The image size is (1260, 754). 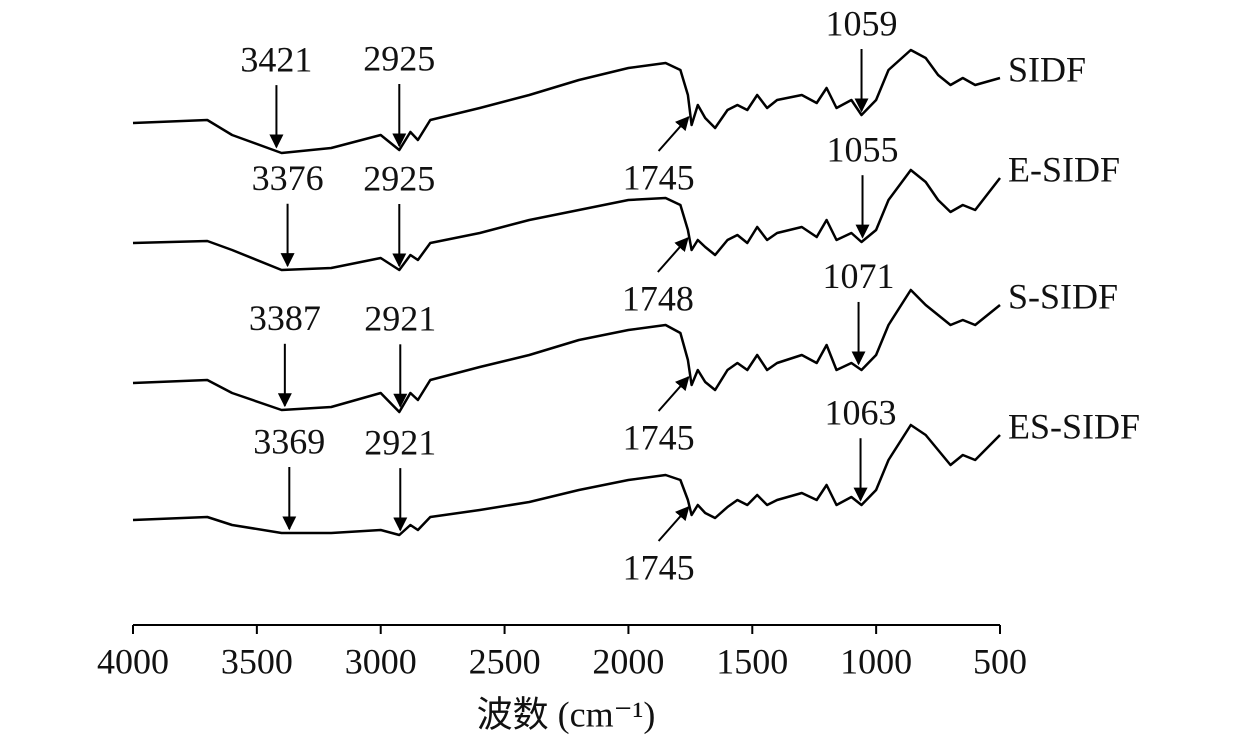 I want to click on peak-label: 3369, so click(x=289, y=441).